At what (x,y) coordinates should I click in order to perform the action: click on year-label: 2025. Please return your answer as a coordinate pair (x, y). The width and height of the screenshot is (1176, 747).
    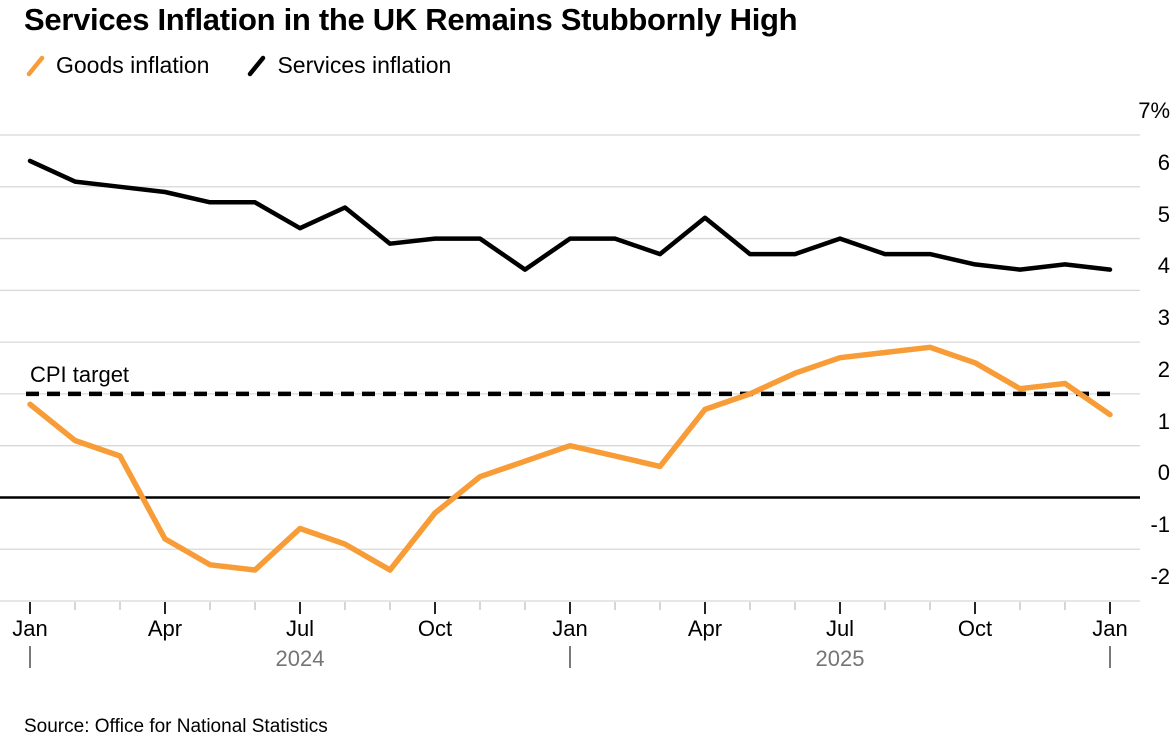
    Looking at the image, I should click on (840, 658).